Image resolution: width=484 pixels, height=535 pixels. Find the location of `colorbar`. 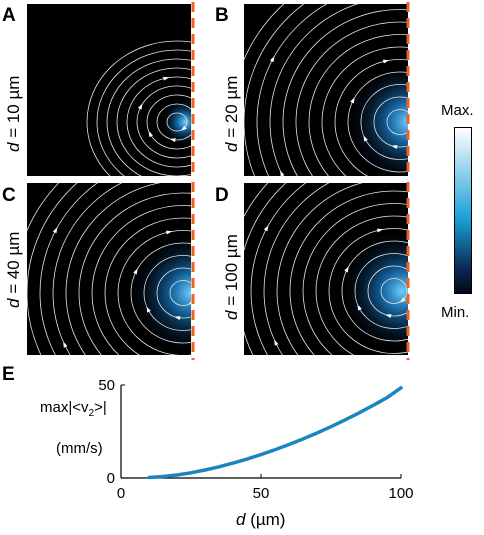

colorbar is located at coordinates (463, 210).